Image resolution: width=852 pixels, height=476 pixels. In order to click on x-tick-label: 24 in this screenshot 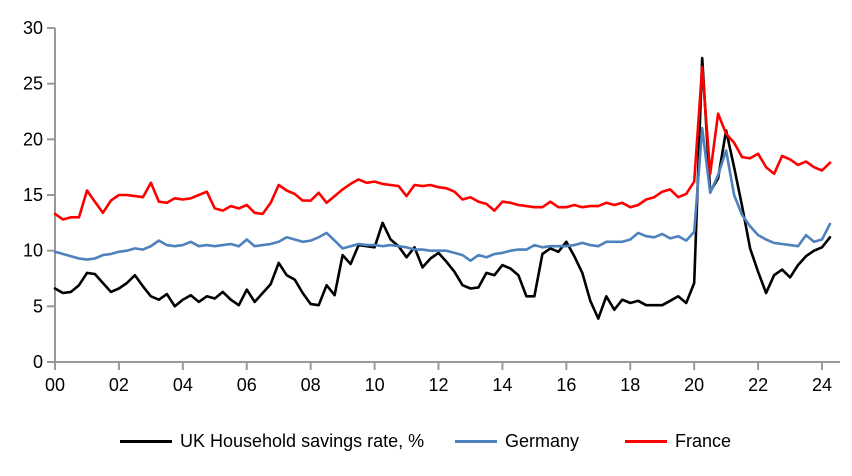, I will do `click(822, 385)`.